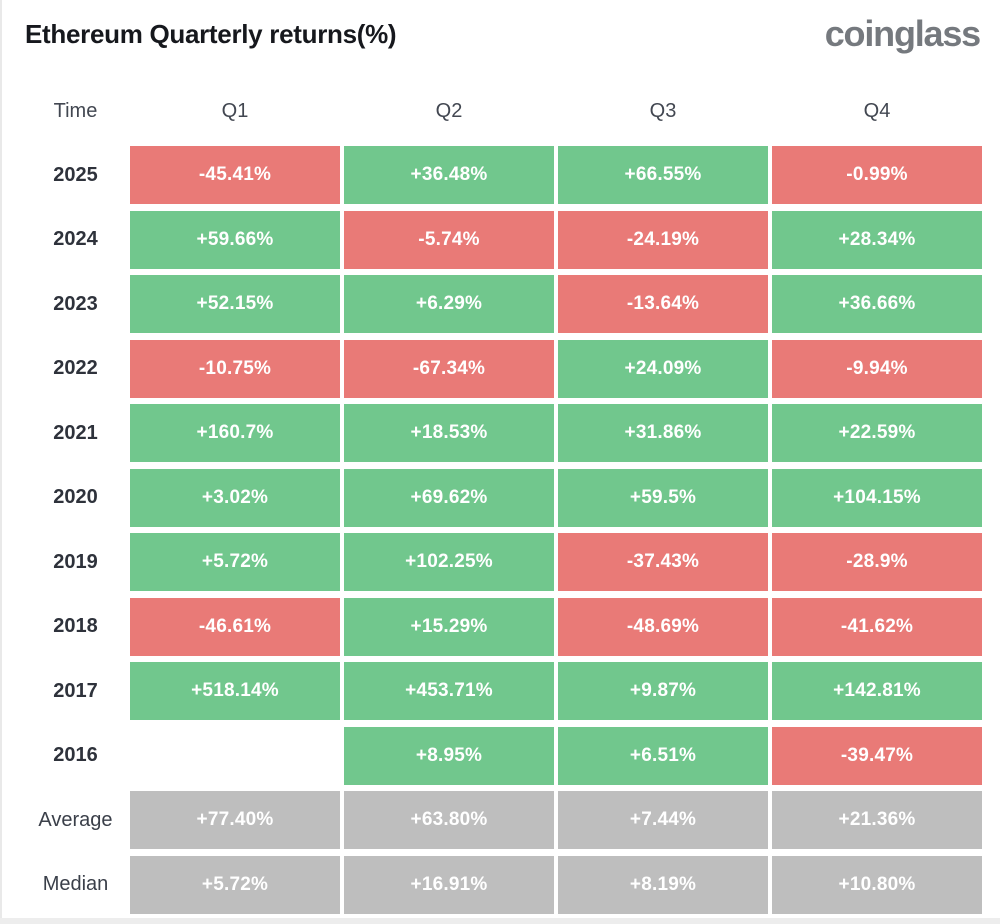  I want to click on row-label-2018: 2018, so click(75, 626).